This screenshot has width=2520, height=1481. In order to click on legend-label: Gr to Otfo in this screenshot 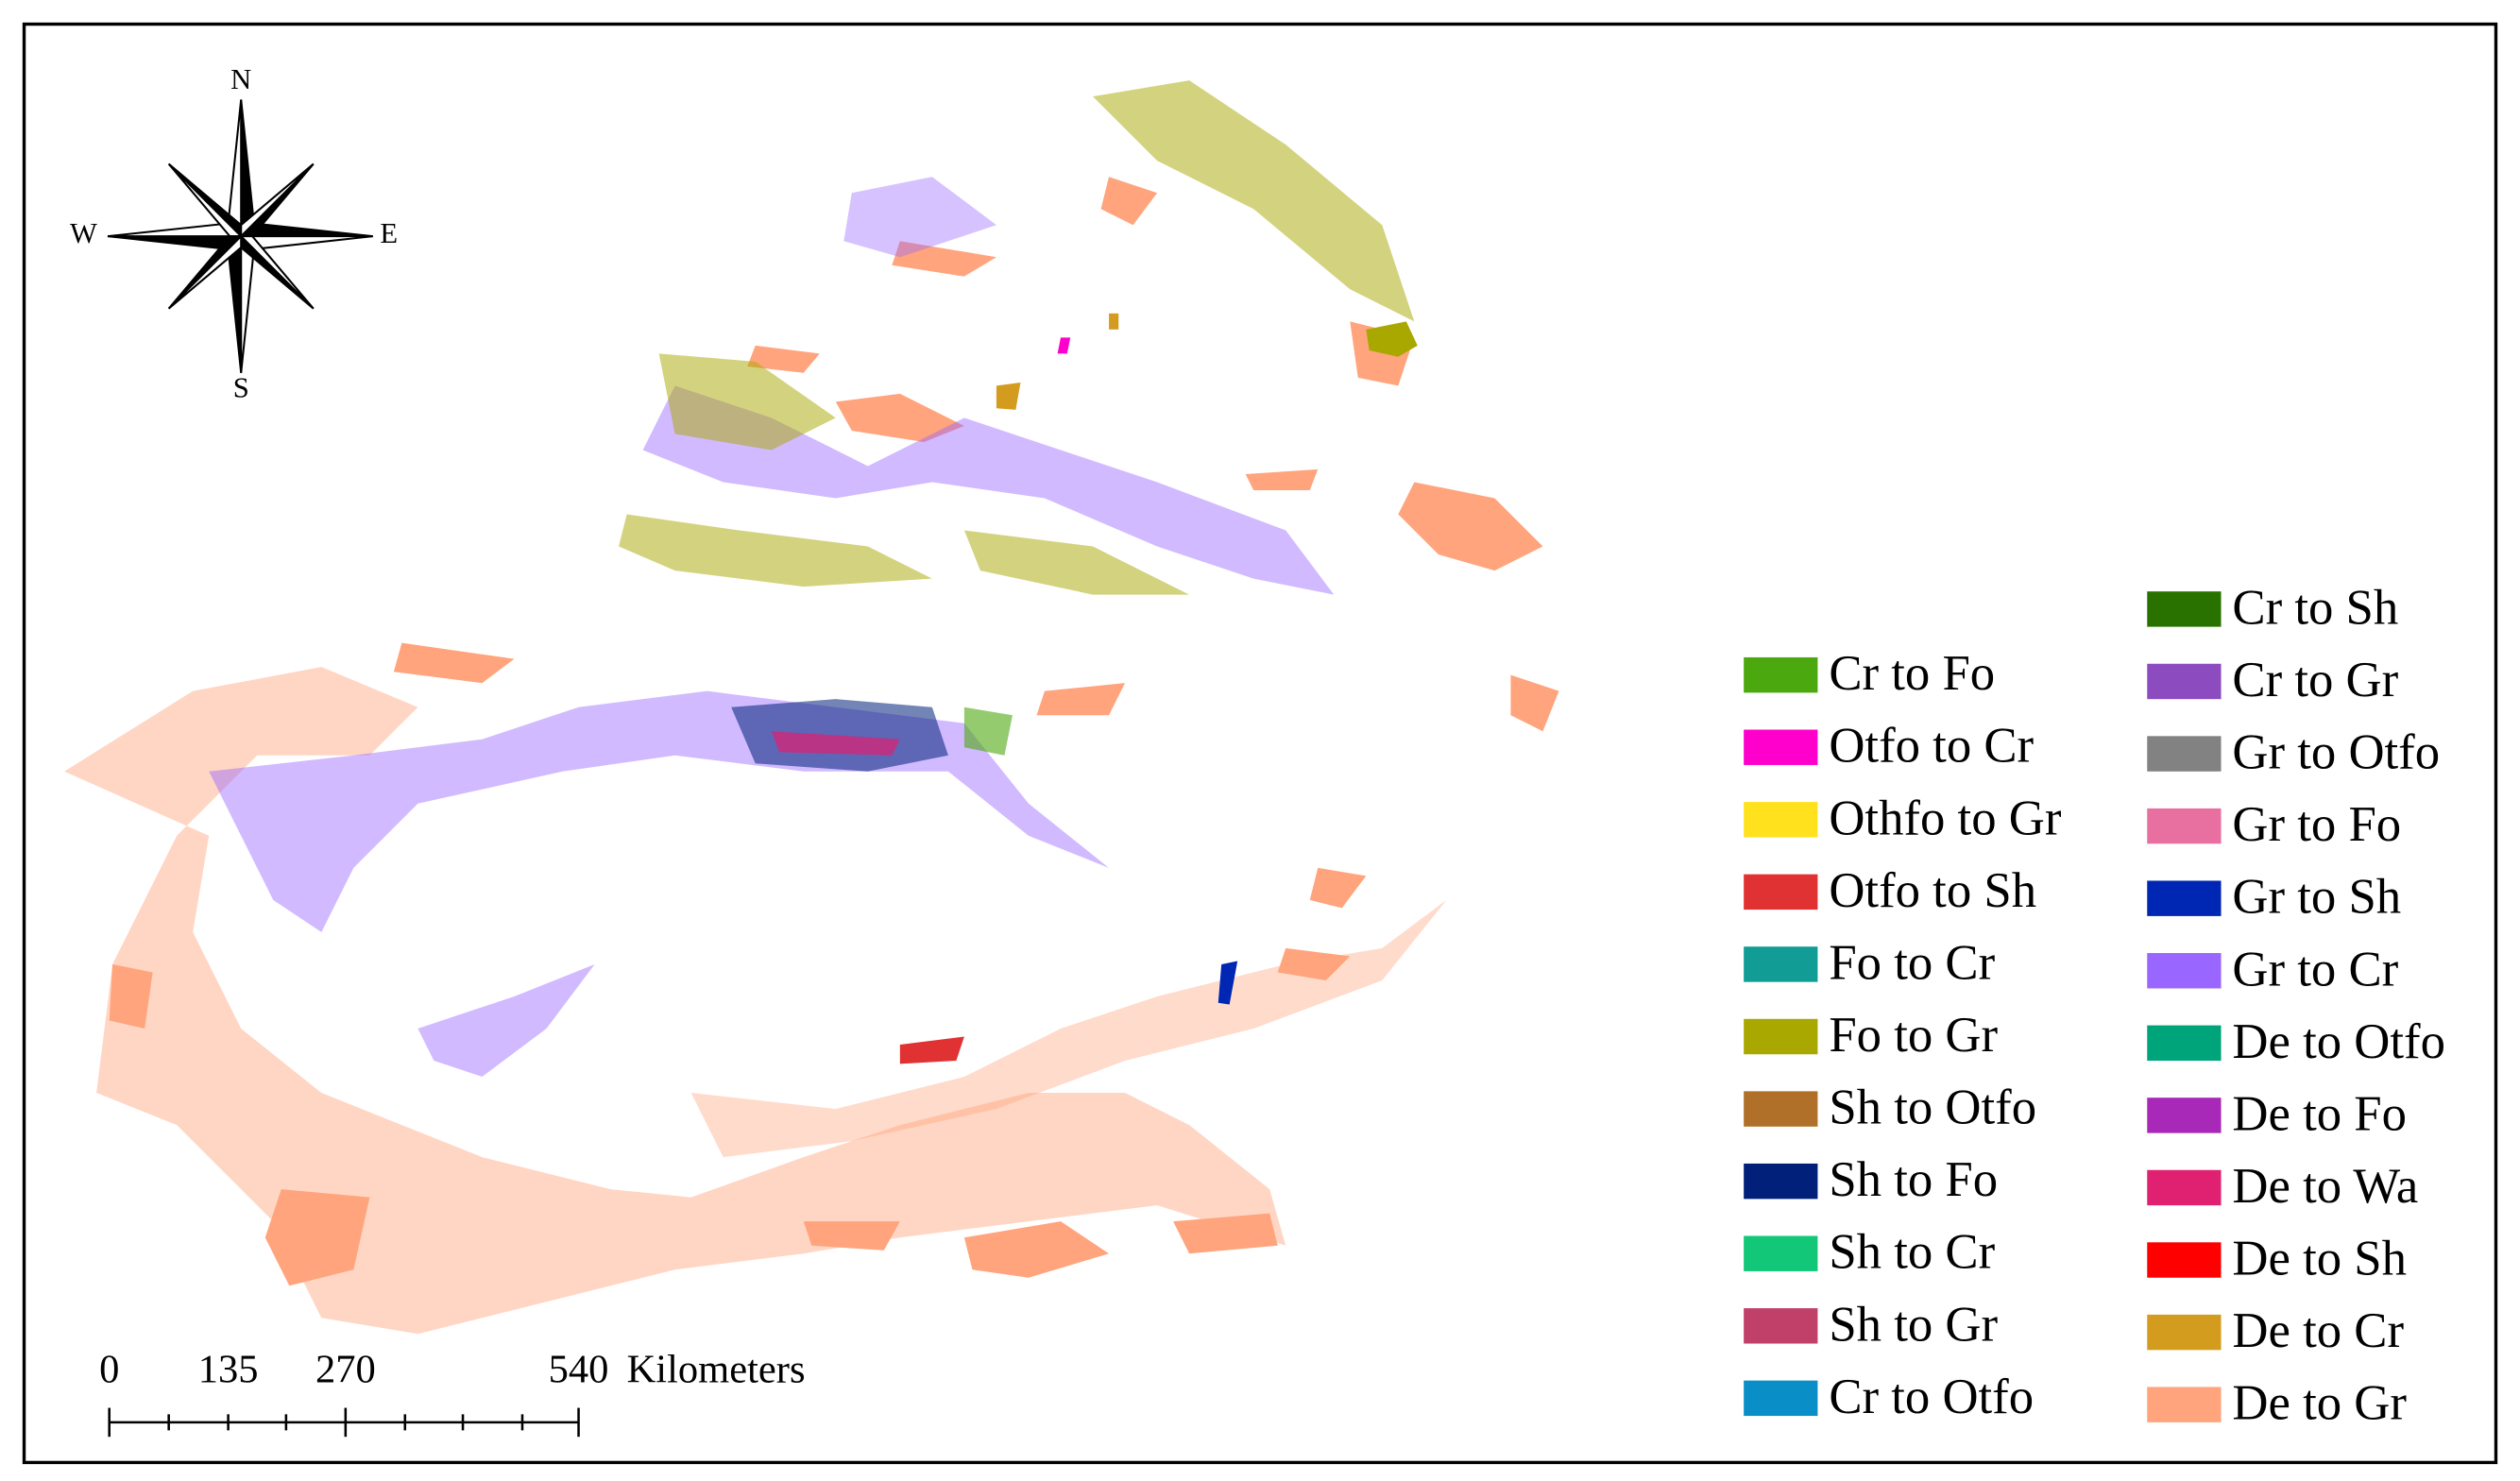, I will do `click(2336, 752)`.